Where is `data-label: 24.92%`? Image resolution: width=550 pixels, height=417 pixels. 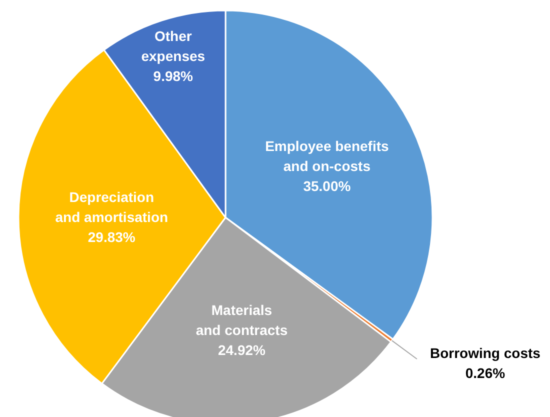
data-label: 24.92% is located at coordinates (242, 350).